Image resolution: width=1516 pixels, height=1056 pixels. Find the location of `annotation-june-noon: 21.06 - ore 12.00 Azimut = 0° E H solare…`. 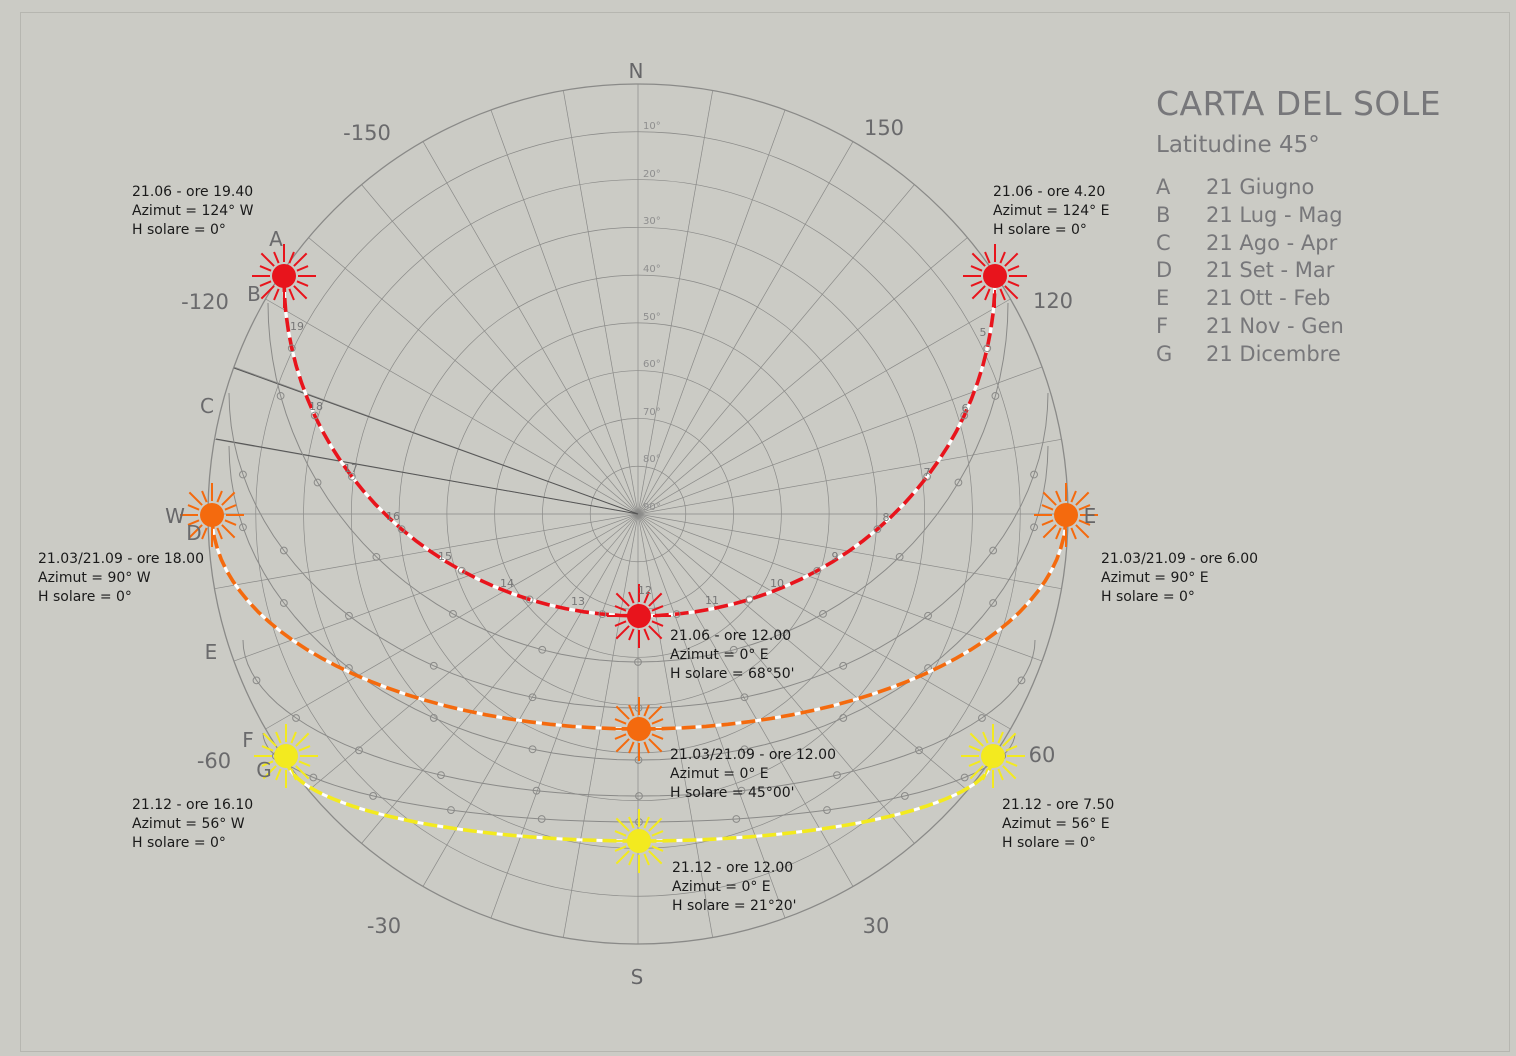

annotation-june-noon: 21.06 - ore 12.00 Azimut = 0° E H solare… is located at coordinates (732, 655).